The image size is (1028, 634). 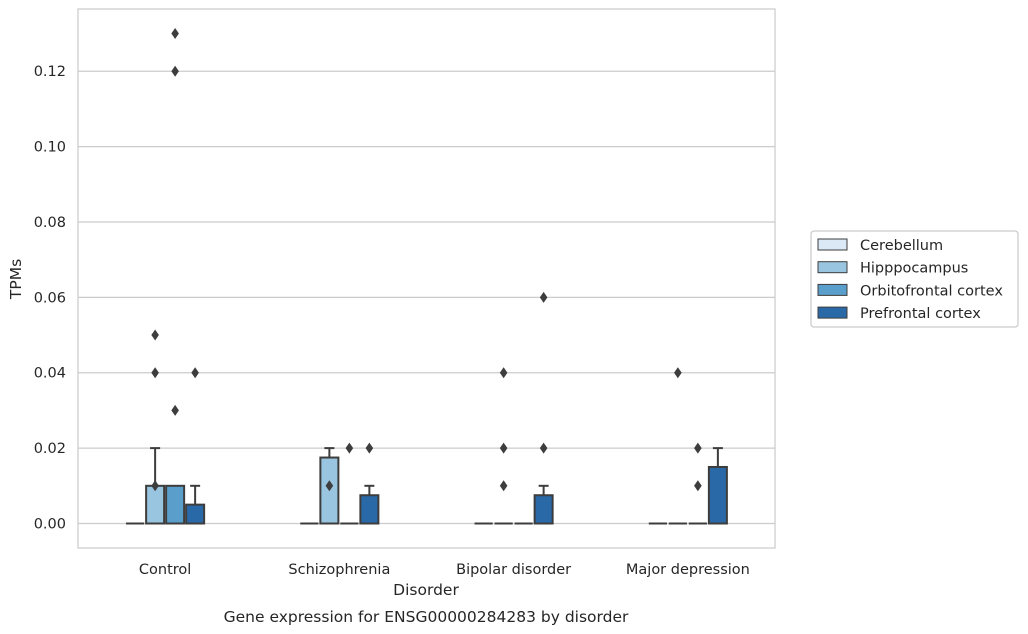 What do you see at coordinates (688, 570) in the screenshot?
I see `x-tick-label: Major depression` at bounding box center [688, 570].